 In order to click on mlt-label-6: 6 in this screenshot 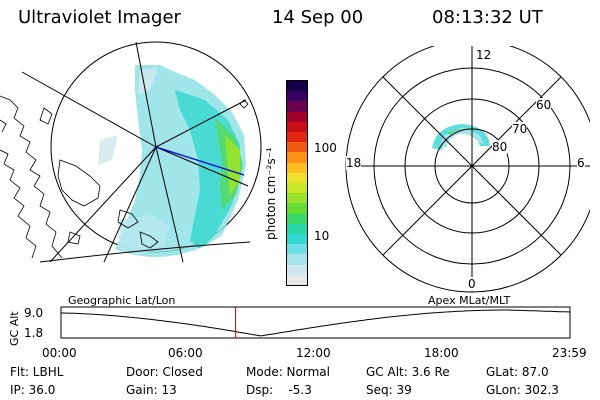, I will do `click(581, 163)`.